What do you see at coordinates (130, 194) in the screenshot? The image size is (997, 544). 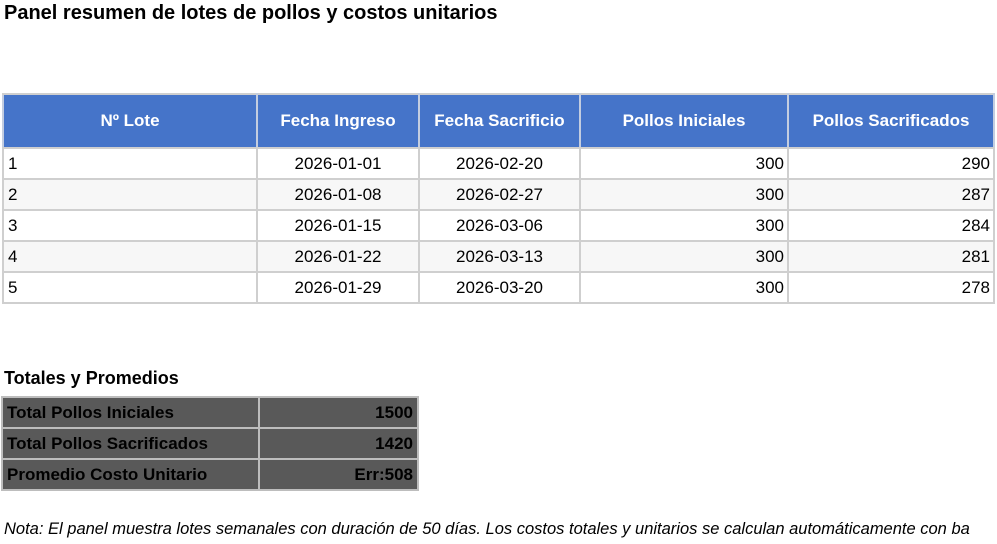 I see `cell-lote: 2` at bounding box center [130, 194].